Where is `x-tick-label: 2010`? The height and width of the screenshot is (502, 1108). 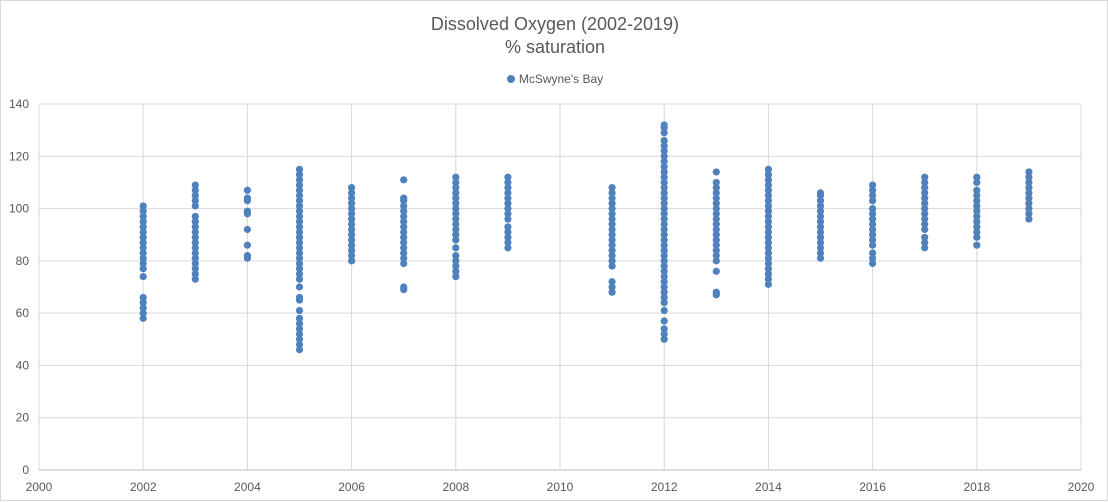
x-tick-label: 2010 is located at coordinates (560, 487).